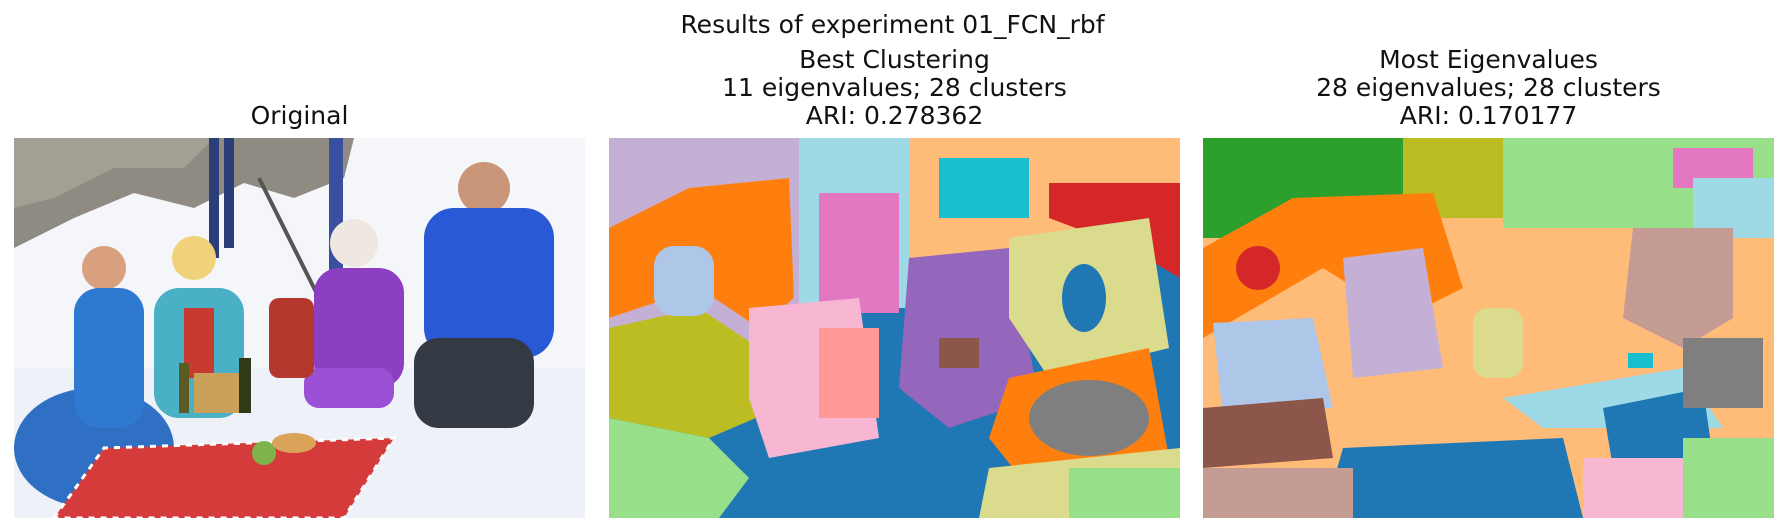  Describe the element at coordinates (894, 115) in the screenshot. I see `panel-title-line: ARI: 0.278362` at that location.